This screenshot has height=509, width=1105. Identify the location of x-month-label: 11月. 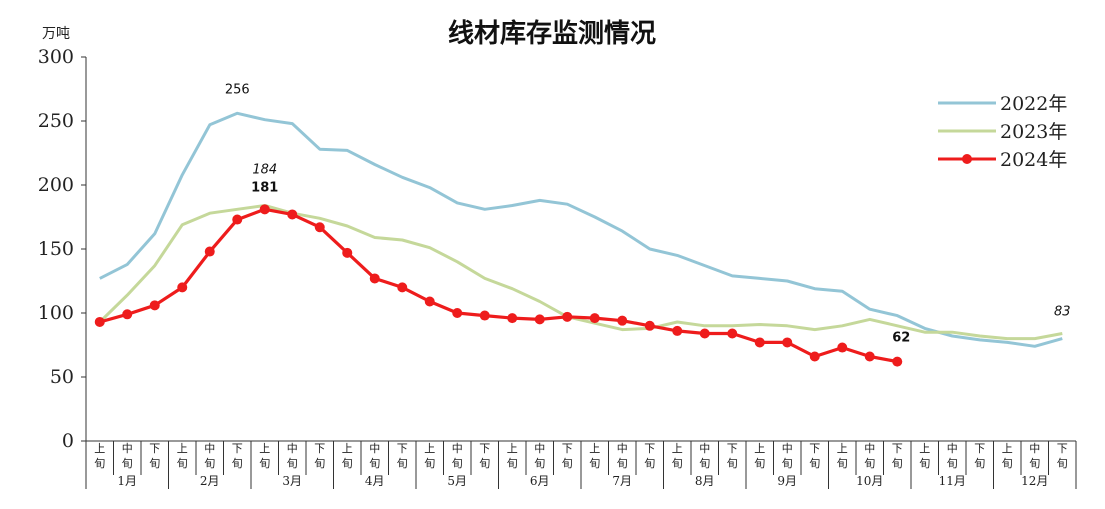
(952, 481).